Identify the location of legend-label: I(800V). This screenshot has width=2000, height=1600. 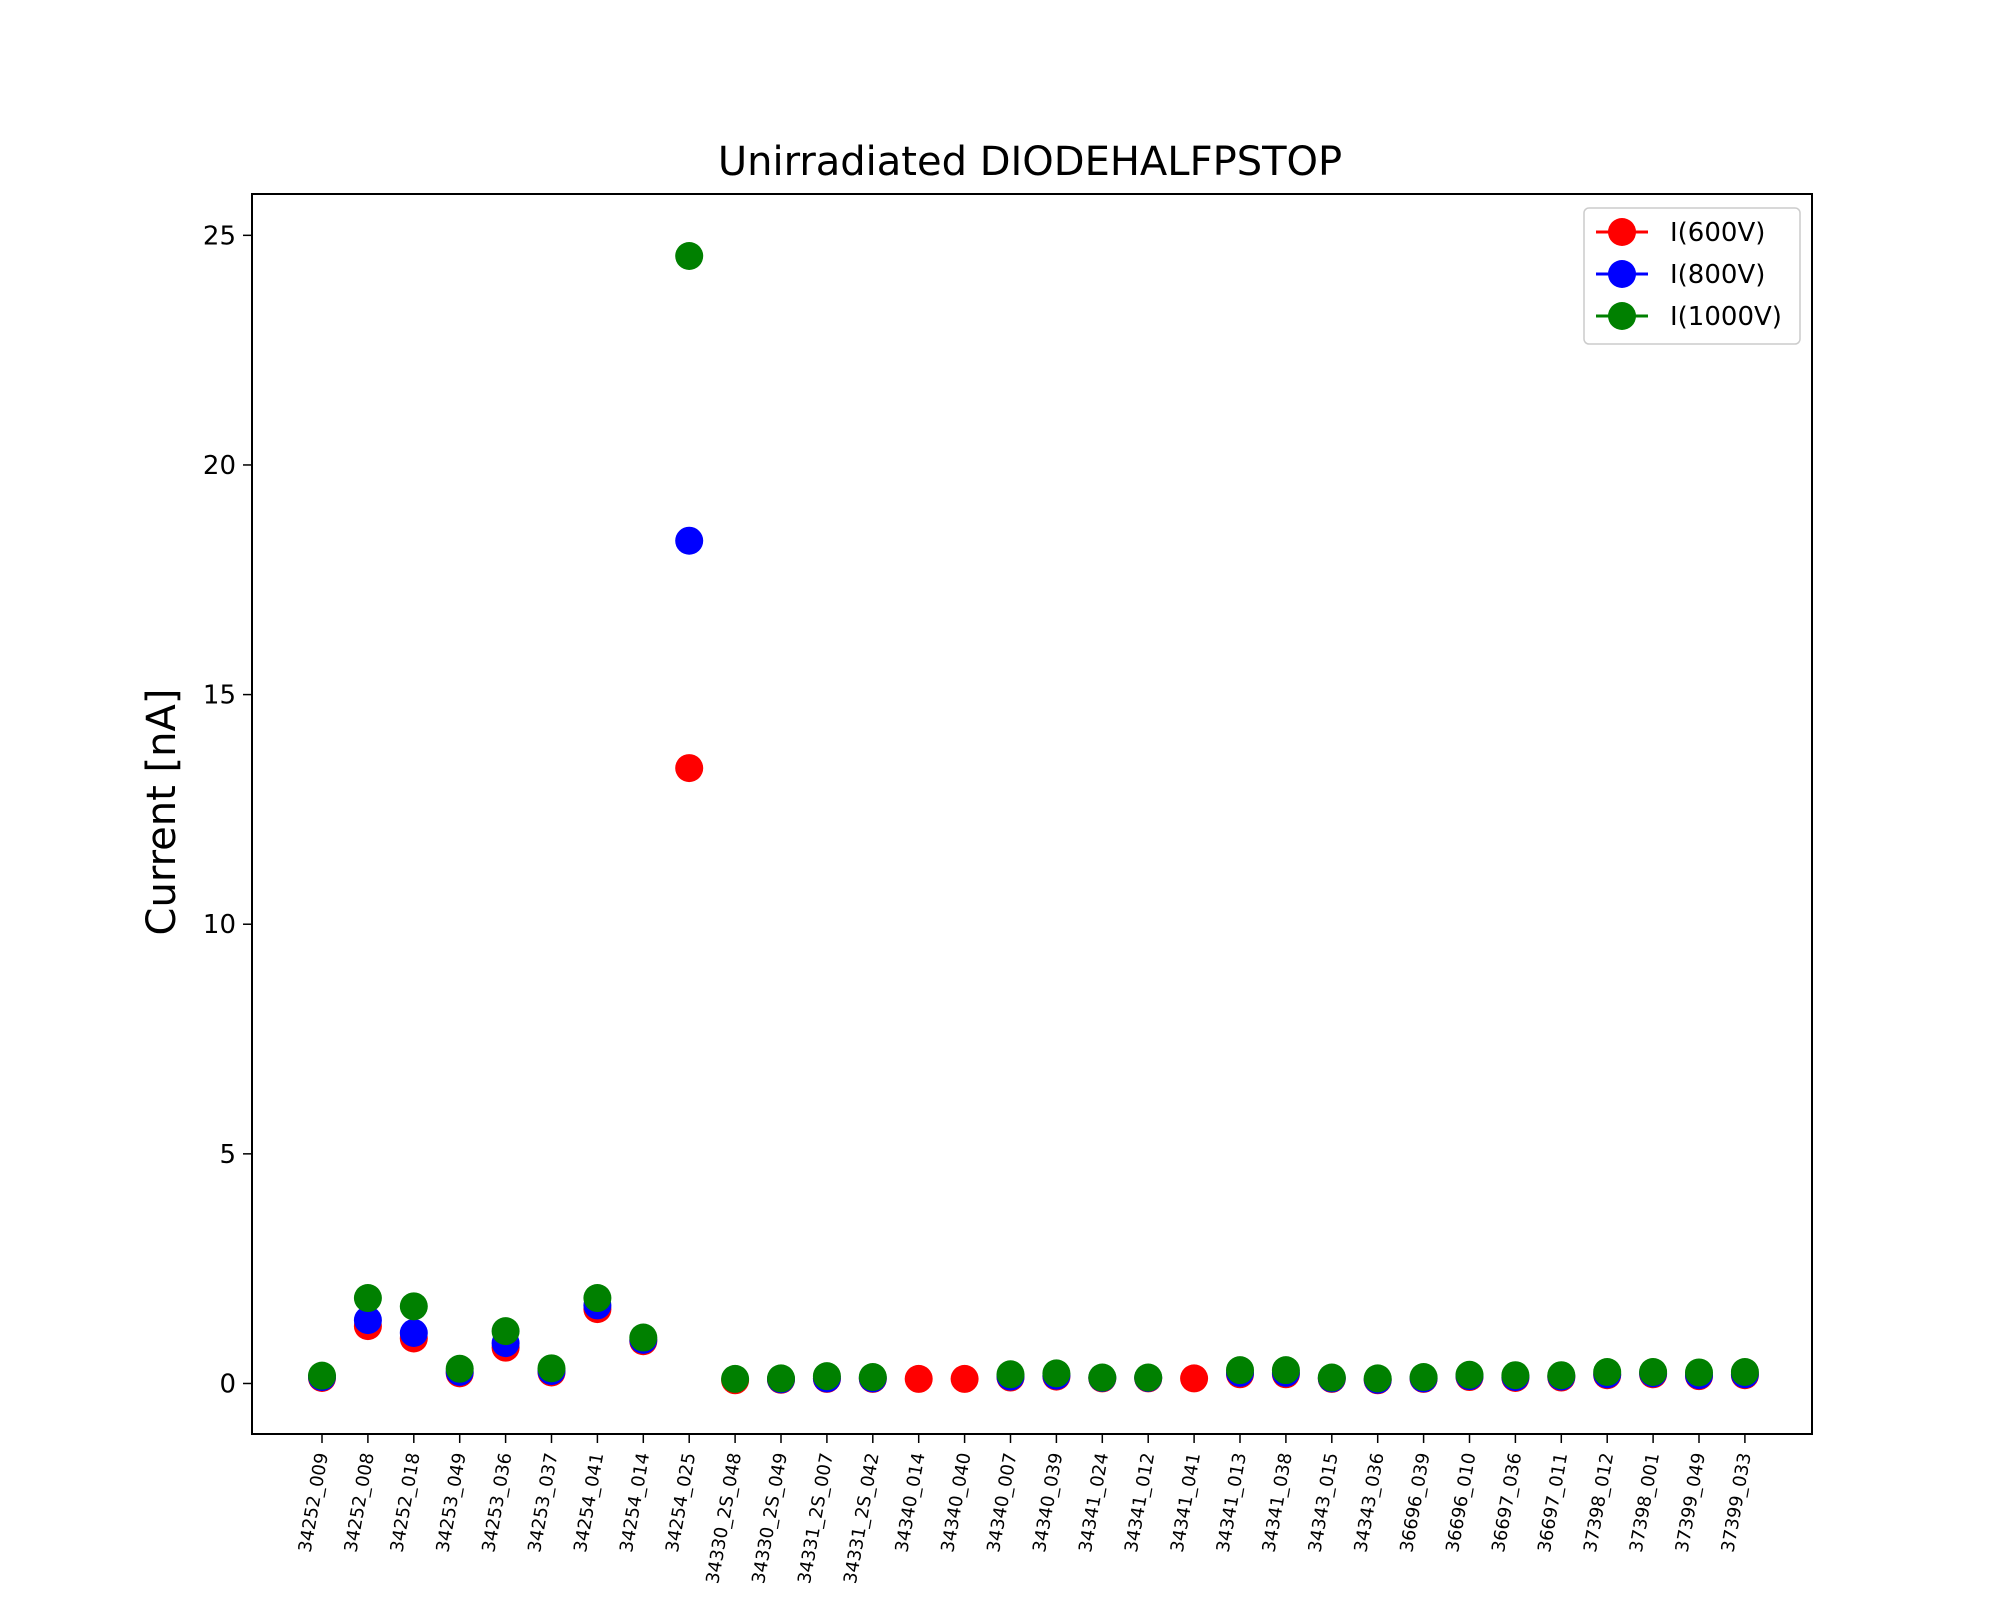
(1717, 275).